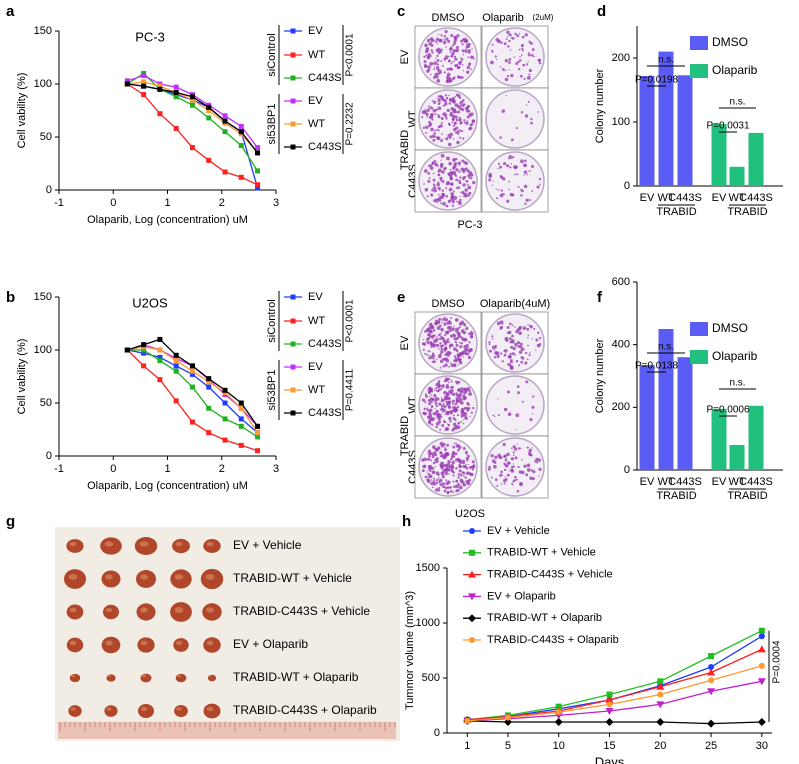 The height and width of the screenshot is (764, 799). Describe the element at coordinates (657, 80) in the screenshot. I see `sig-label: P=0.0198` at that location.